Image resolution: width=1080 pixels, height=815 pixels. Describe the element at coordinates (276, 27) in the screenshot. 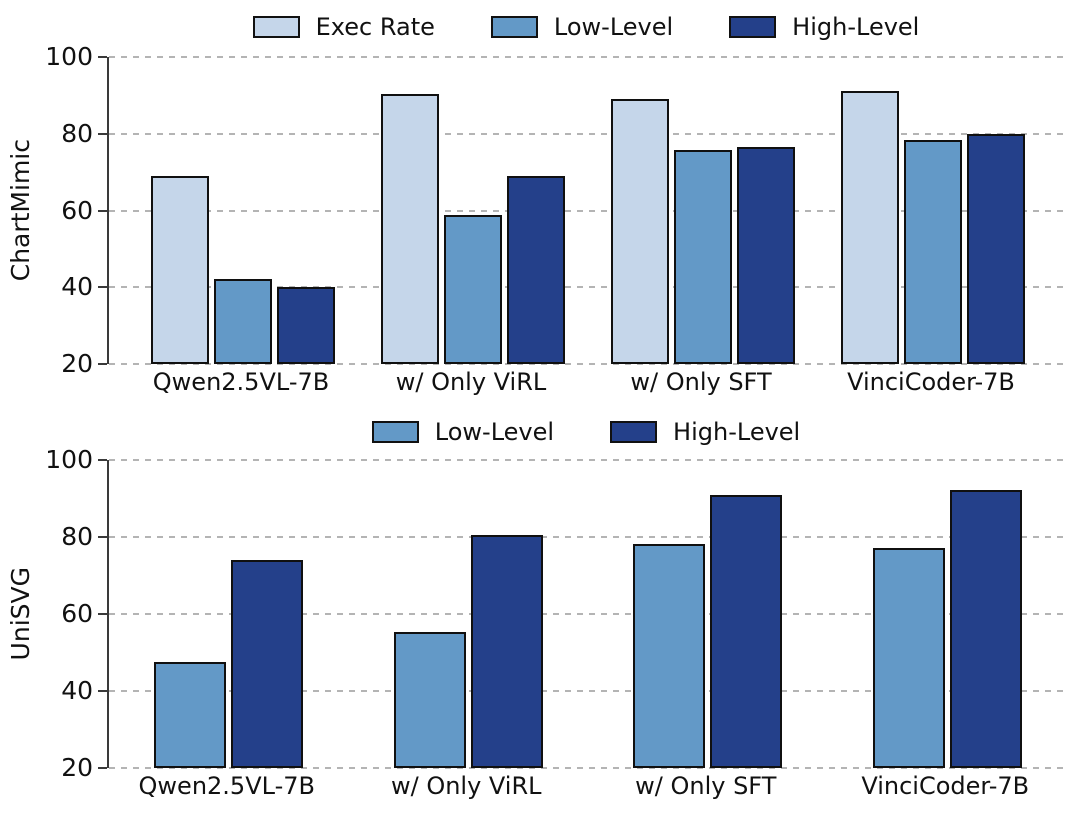

I see `legend-swatch-exec-rate` at that location.